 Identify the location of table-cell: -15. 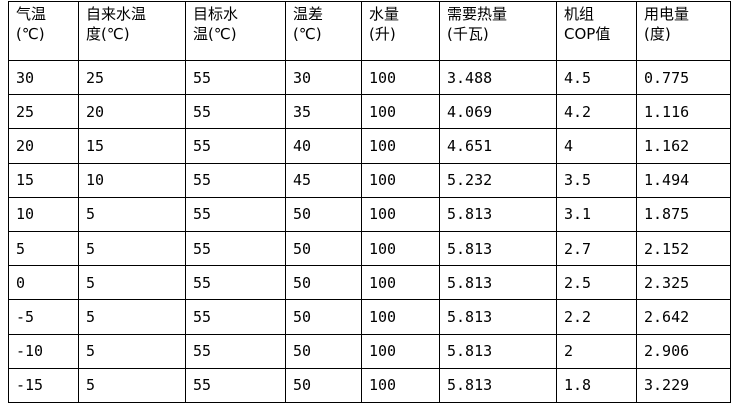
(43, 385).